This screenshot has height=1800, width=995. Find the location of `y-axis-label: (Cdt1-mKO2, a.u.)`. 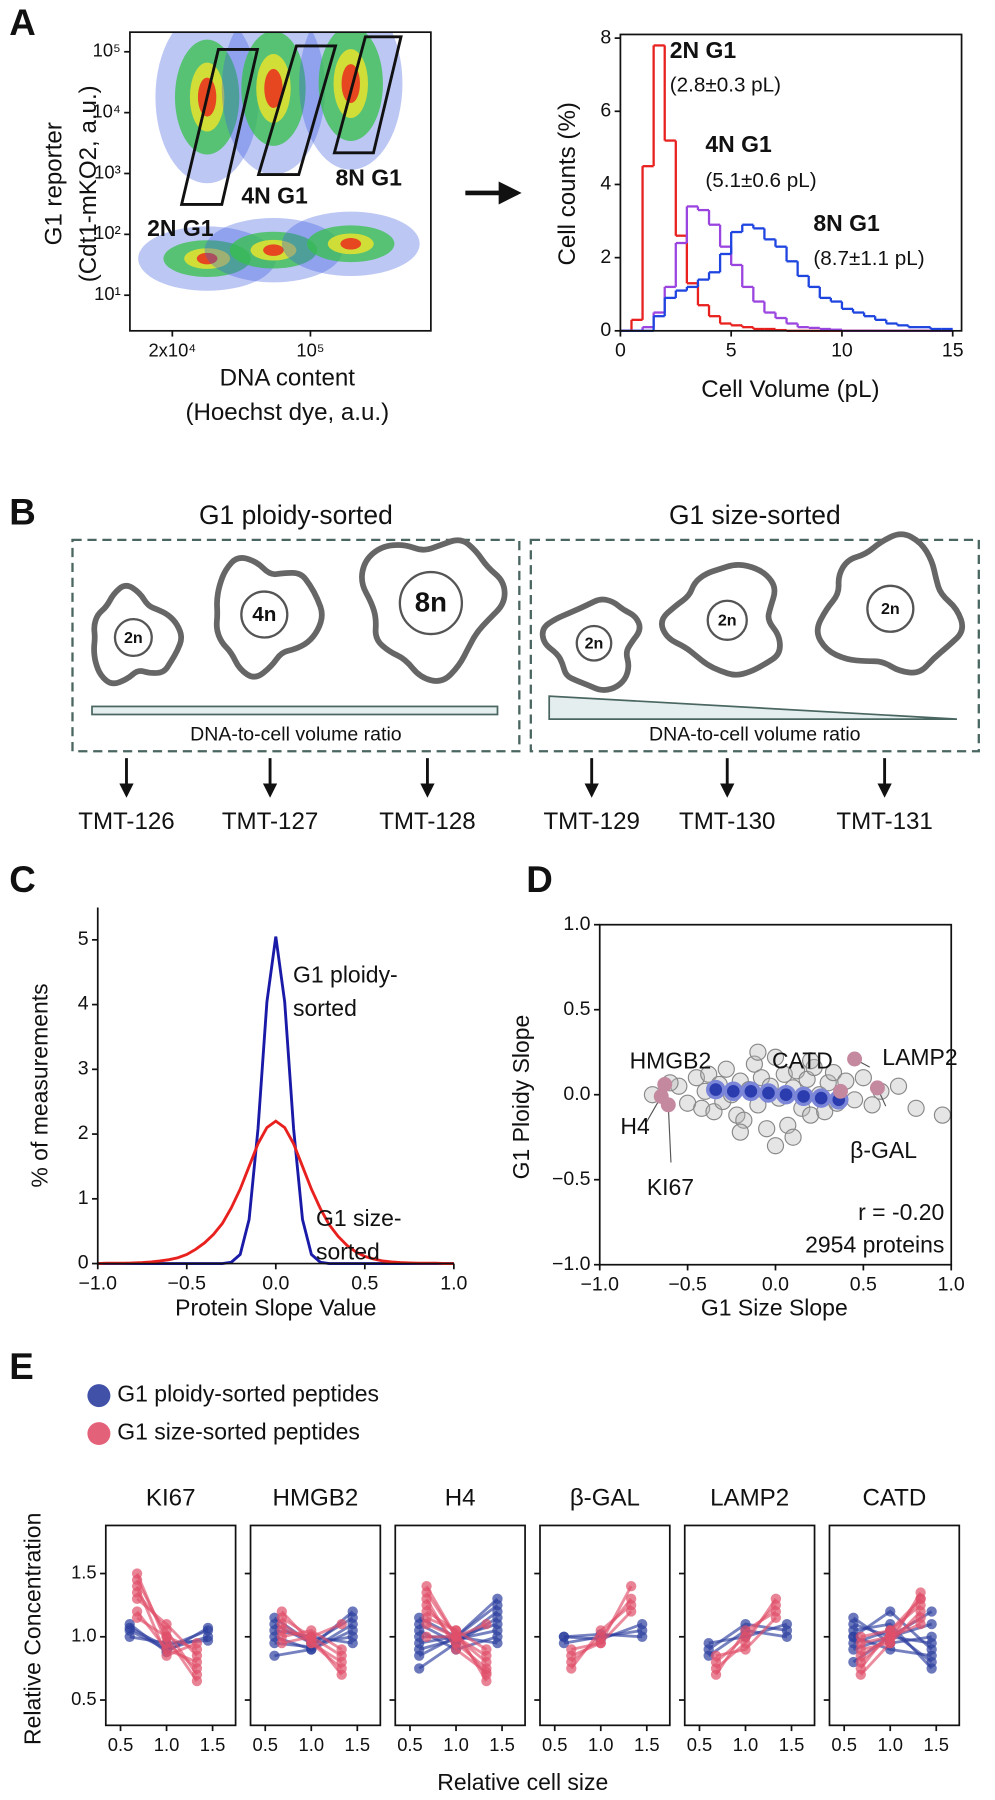

y-axis-label: (Cdt1-mKO2, a.u.) is located at coordinates (88, 183).